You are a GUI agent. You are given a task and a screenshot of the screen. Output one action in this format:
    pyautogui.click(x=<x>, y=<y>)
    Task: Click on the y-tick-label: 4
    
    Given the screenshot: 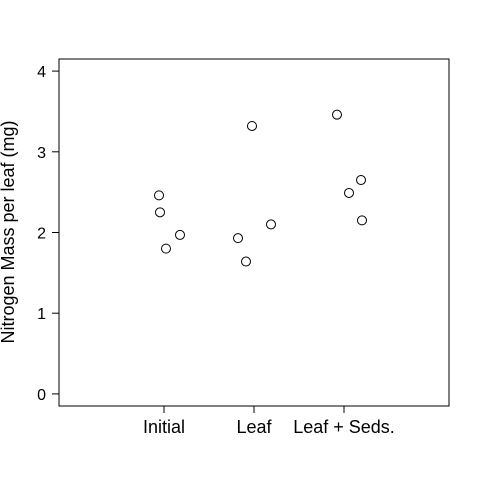 What is the action you would take?
    pyautogui.click(x=41, y=72)
    